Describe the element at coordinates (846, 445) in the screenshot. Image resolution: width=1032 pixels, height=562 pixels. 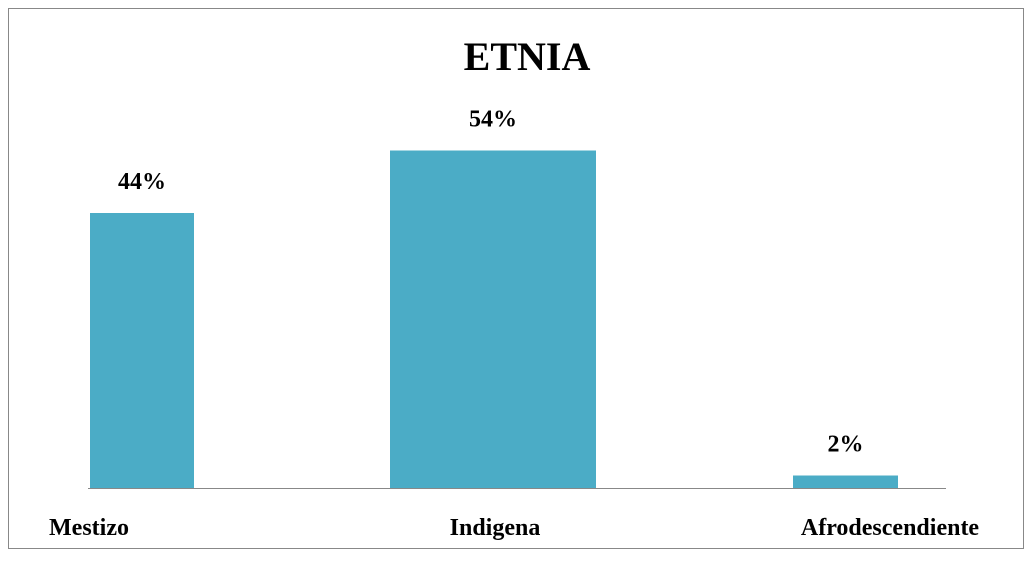
I see `value-label: 2%` at that location.